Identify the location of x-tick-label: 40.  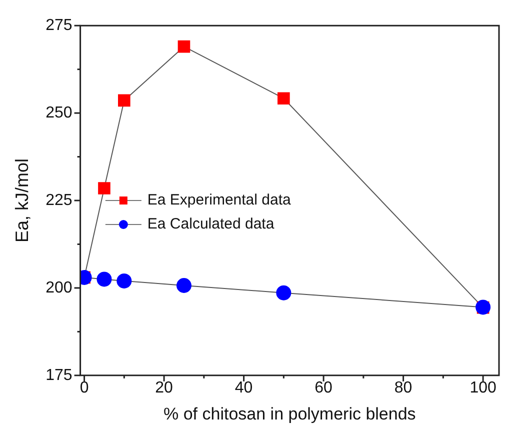
(243, 387).